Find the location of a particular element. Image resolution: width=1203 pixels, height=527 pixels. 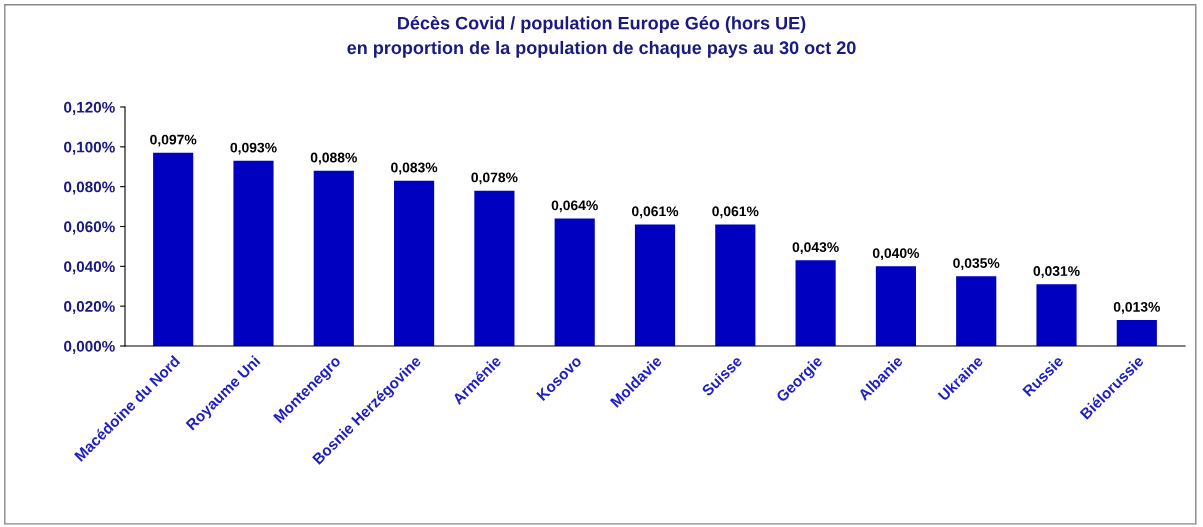

y-tick-label: 0,020% is located at coordinates (89, 308).